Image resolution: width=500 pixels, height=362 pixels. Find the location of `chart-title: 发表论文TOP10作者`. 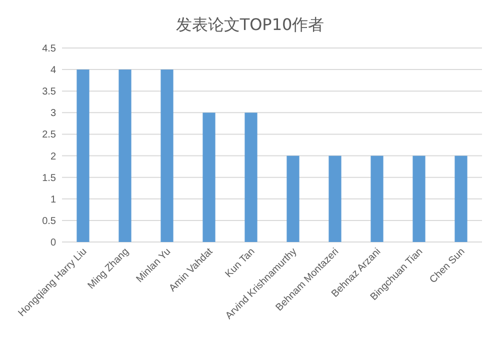

chart-title: 发表论文TOP10作者 is located at coordinates (250, 24).